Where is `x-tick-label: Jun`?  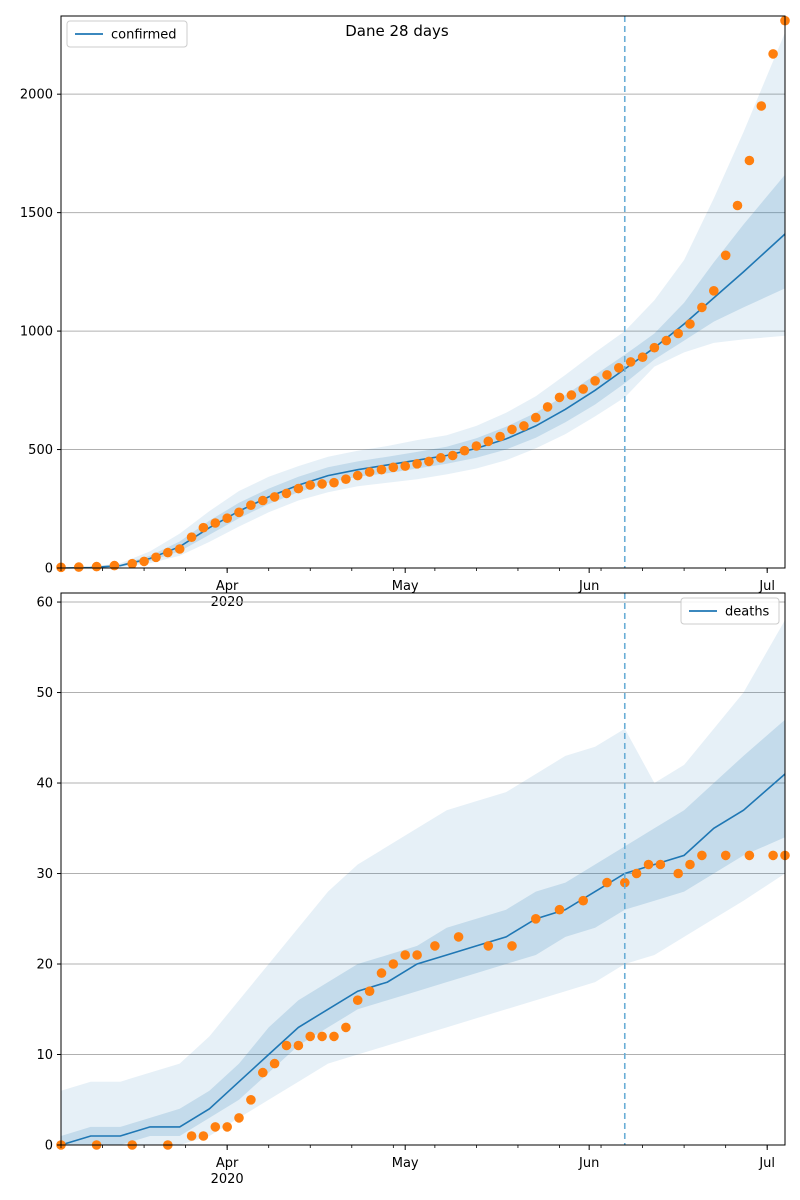
x-tick-label: Jun is located at coordinates (588, 586).